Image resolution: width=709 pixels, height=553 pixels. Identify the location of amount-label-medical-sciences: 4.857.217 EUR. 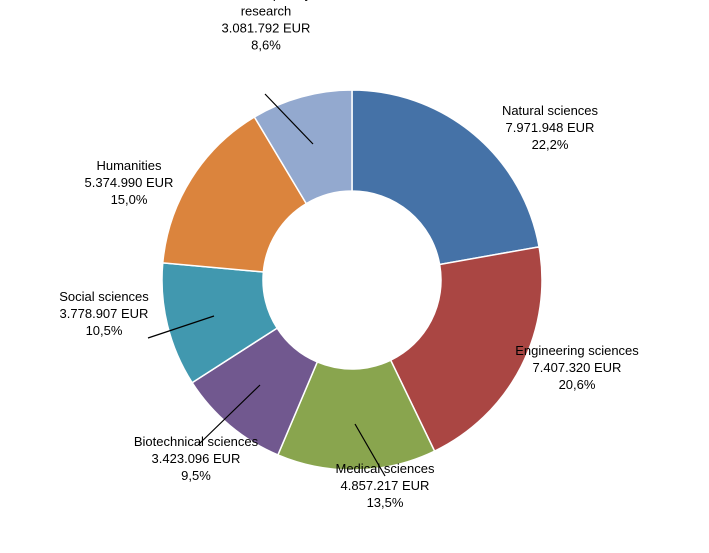
(385, 485).